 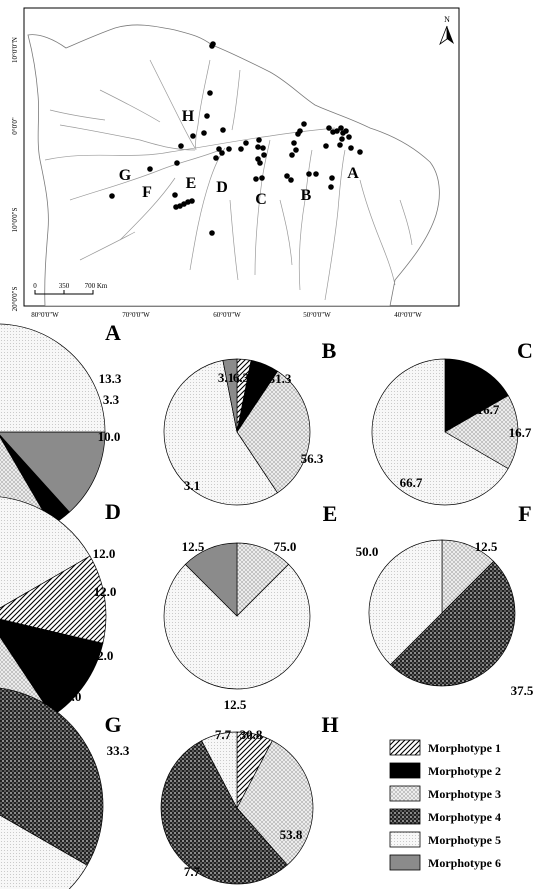 I want to click on pie-chart-b: B3.16.3 31.356.33.1, so click(x=250, y=422).